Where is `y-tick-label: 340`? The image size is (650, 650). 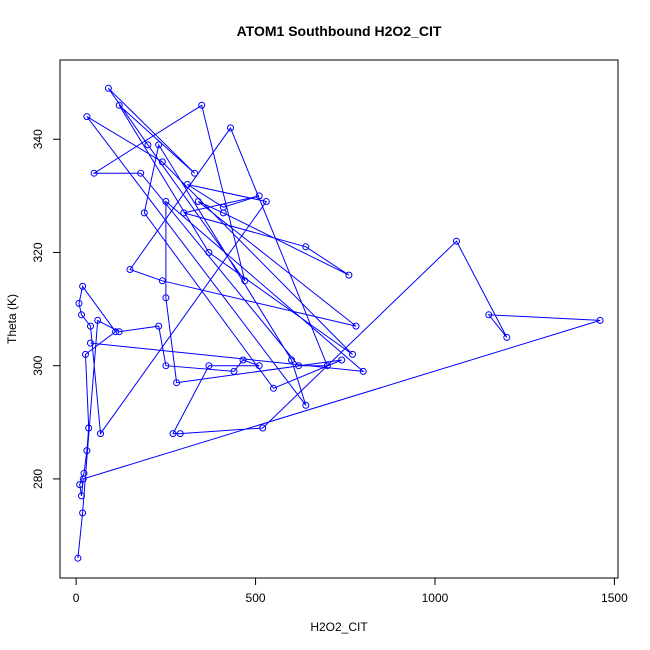 y-tick-label: 340 is located at coordinates (38, 139).